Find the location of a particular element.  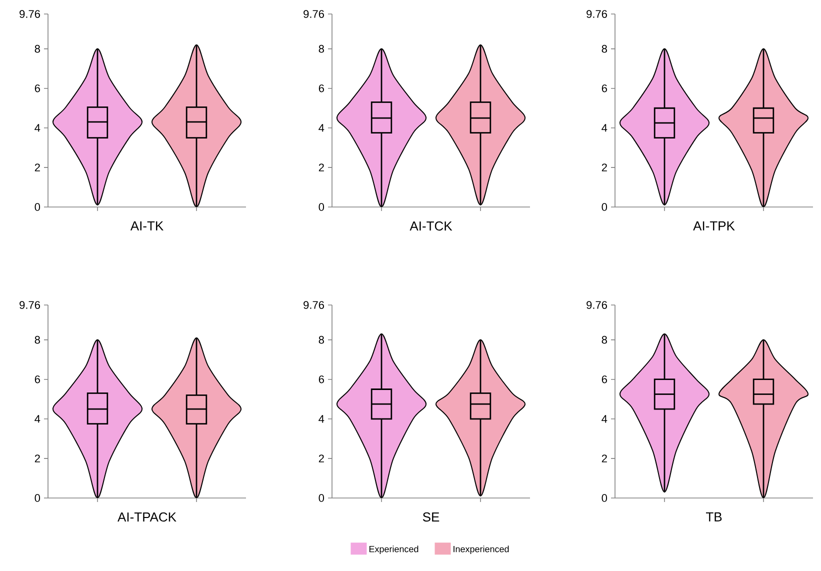

legend-label: Experienced is located at coordinates (393, 550).